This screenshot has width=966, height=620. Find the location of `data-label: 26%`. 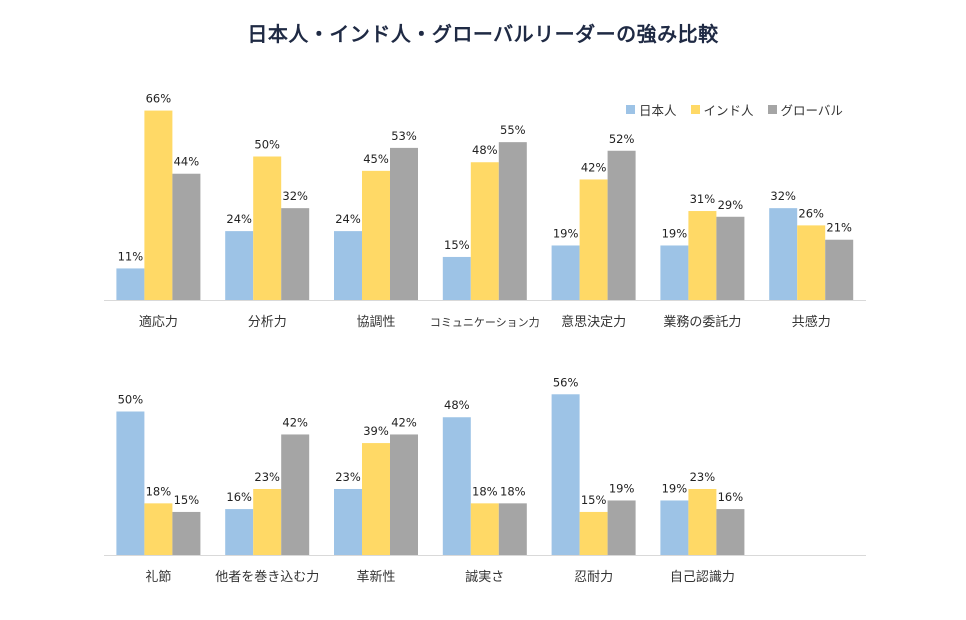

data-label: 26% is located at coordinates (811, 213).